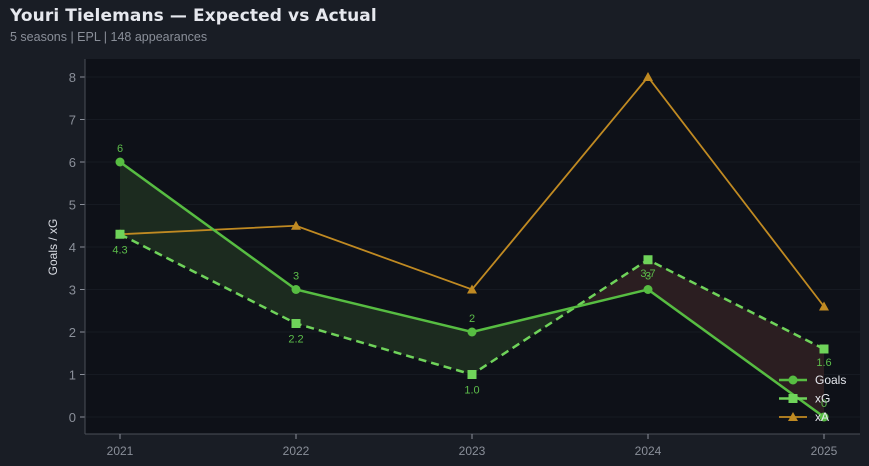 The image size is (869, 466). Describe the element at coordinates (72, 247) in the screenshot. I see `y-tick-label: 4` at that location.